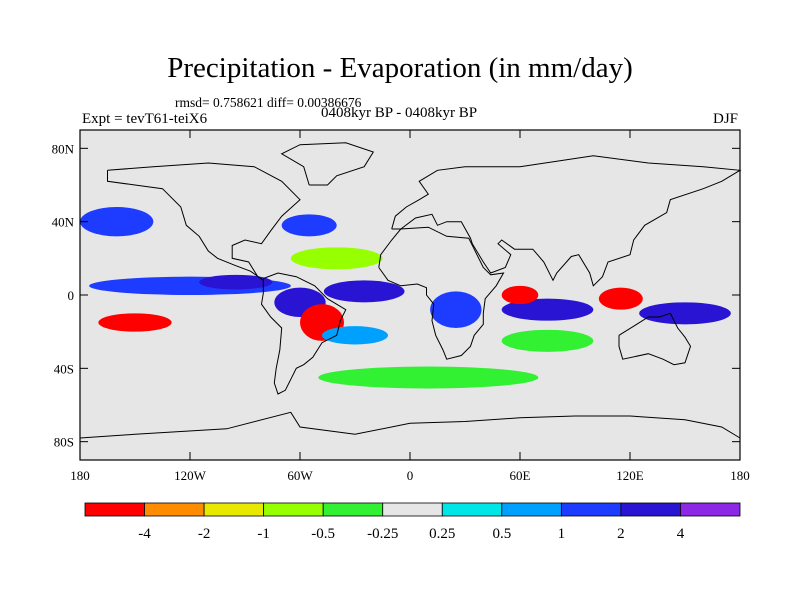  Describe the element at coordinates (268, 102) in the screenshot. I see `stats-text: rmsd= 0.758621 diff= 0.00386676` at that location.